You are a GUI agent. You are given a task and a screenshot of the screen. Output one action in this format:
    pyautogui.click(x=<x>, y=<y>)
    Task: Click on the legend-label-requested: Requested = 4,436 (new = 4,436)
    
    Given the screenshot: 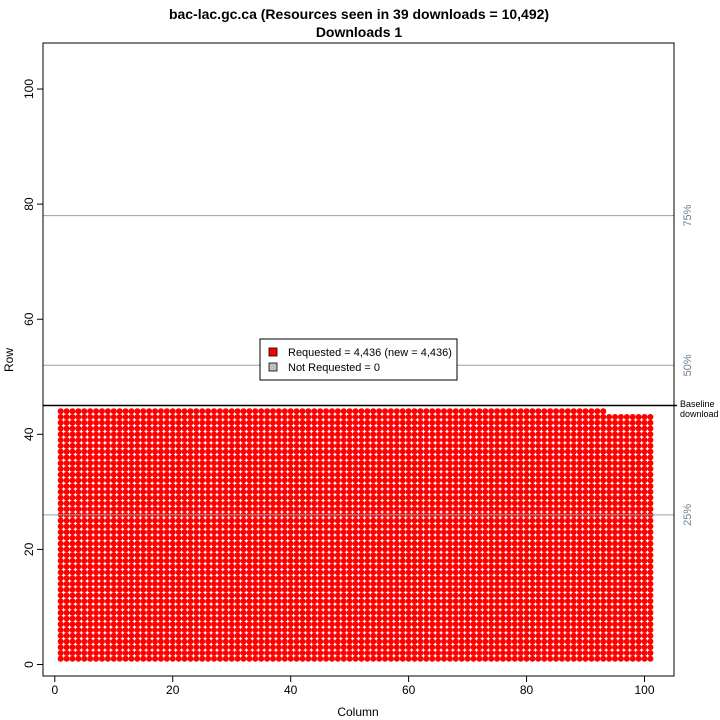 What is the action you would take?
    pyautogui.click(x=370, y=353)
    